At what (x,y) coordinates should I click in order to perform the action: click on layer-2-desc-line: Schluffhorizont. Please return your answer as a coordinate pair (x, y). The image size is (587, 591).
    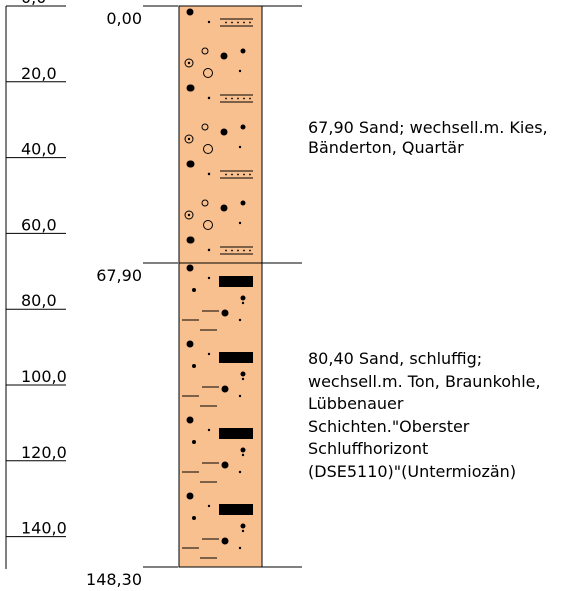
    Looking at the image, I should click on (368, 448).